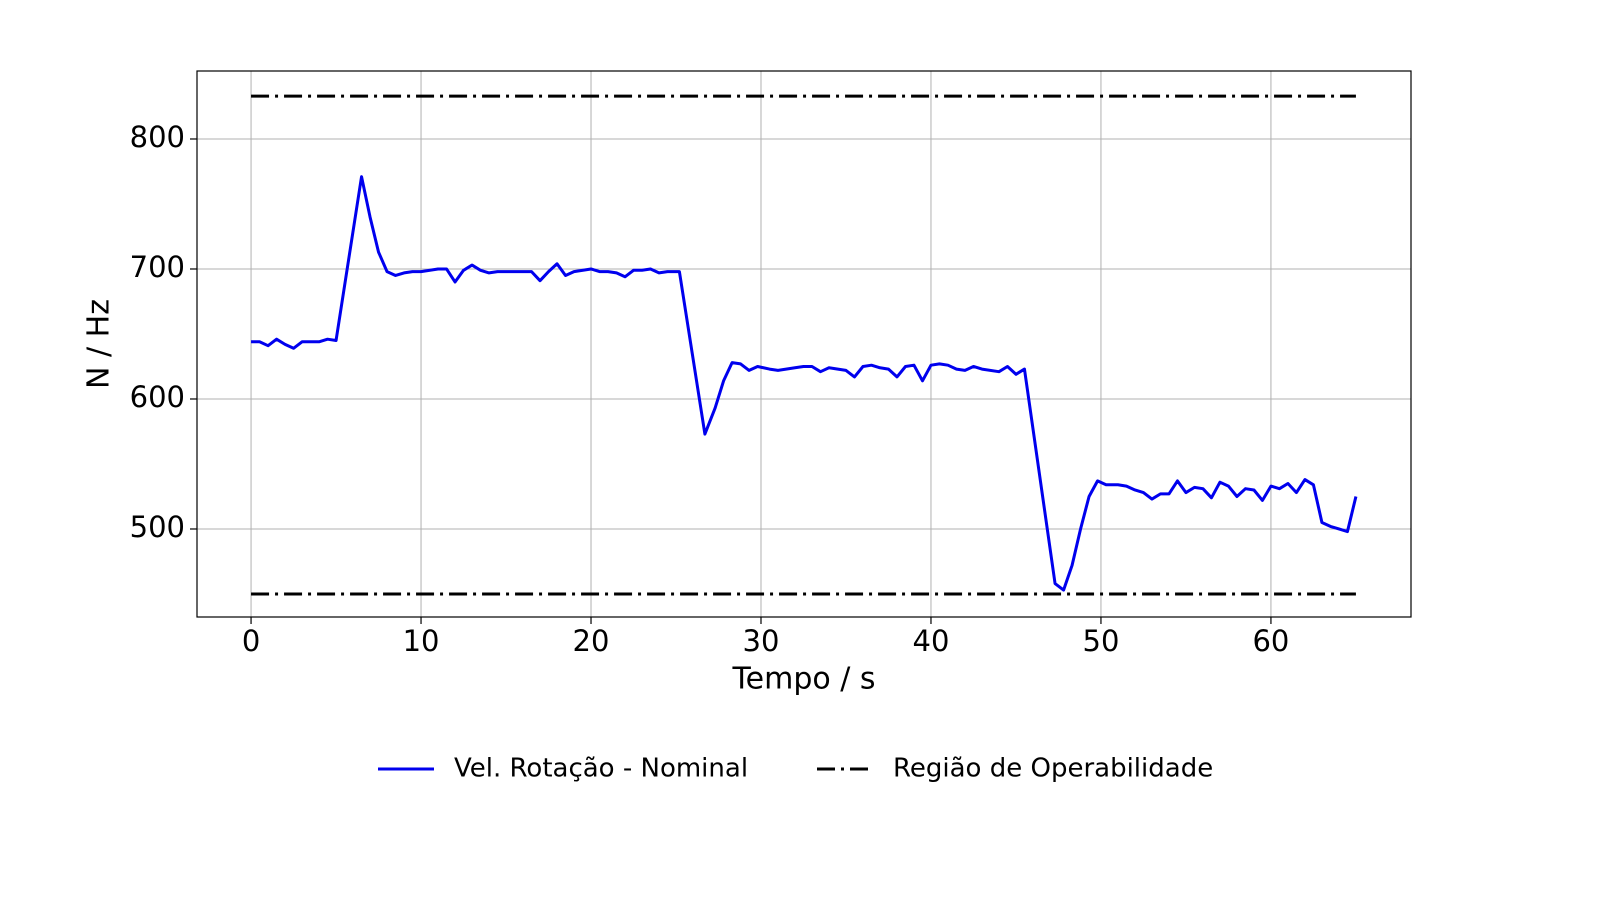 The height and width of the screenshot is (900, 1600). Describe the element at coordinates (157, 397) in the screenshot. I see `y-tick-label: 600` at that location.